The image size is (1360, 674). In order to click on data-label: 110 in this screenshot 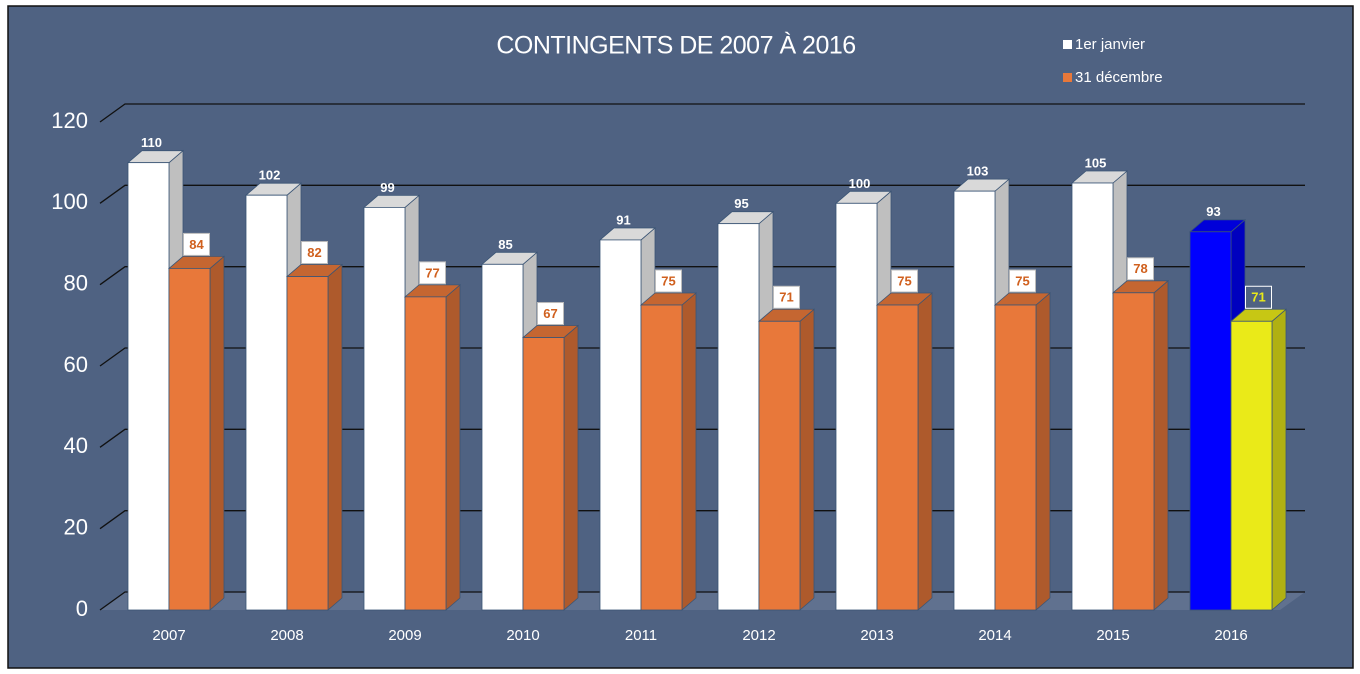, I will do `click(151, 142)`.